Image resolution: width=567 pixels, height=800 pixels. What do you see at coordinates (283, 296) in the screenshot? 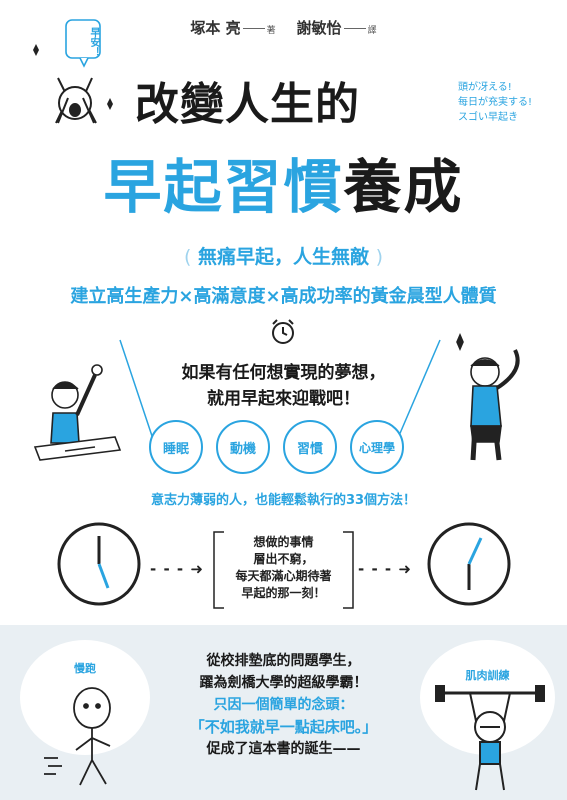
I see `benefits-line: 建立高生產力×高滿意度×高成功率的黃金晨型人體質` at bounding box center [283, 296].